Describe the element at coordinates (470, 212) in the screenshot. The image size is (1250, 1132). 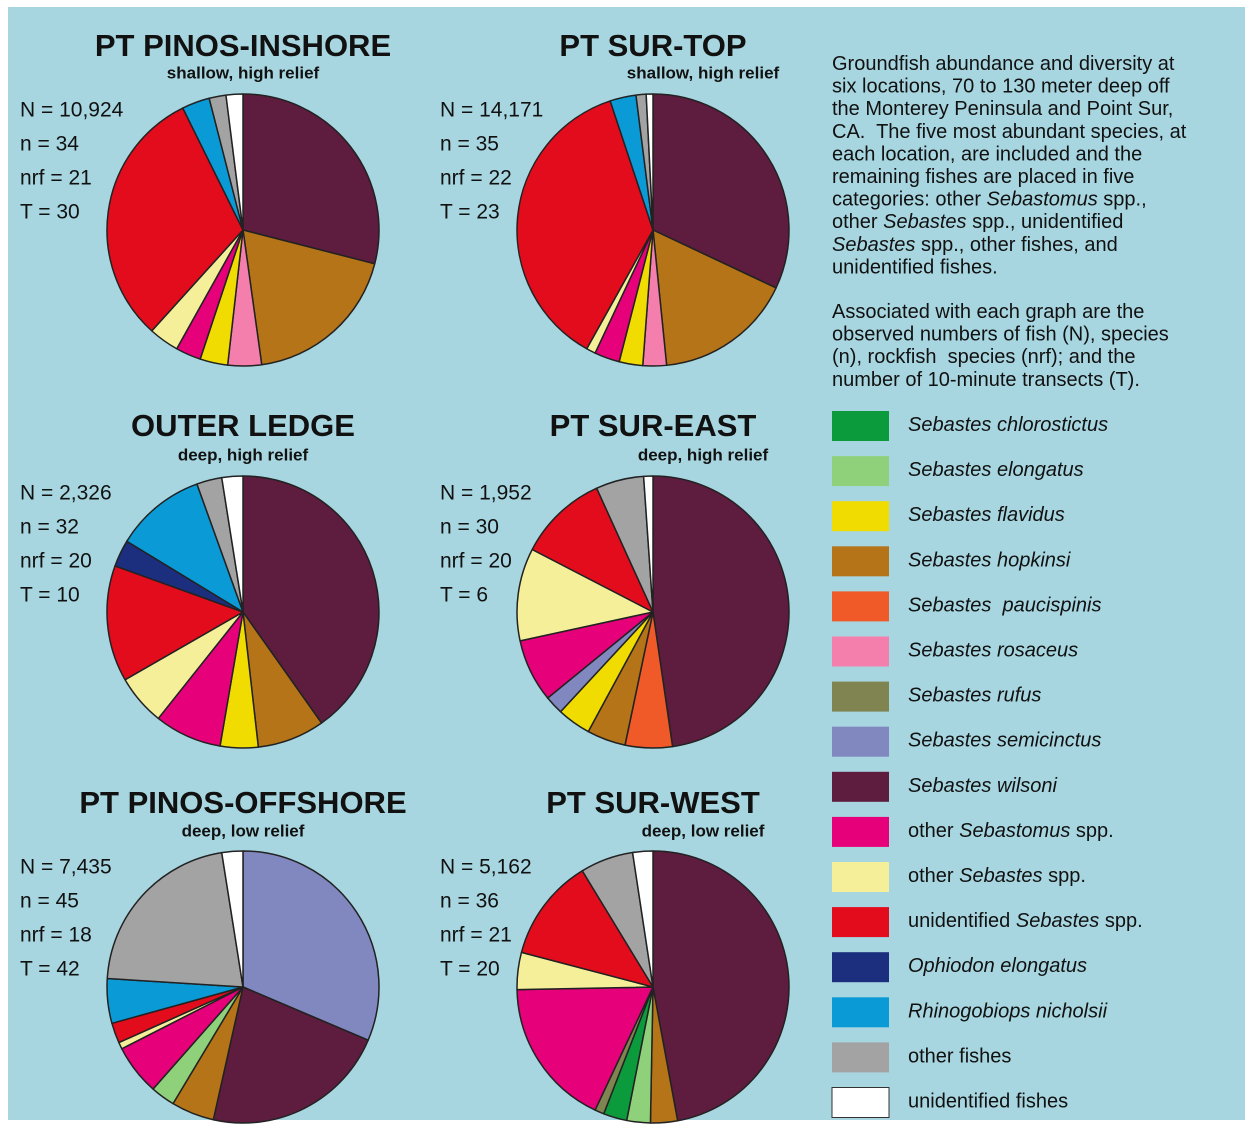
I see `stat-label: T = 23` at that location.